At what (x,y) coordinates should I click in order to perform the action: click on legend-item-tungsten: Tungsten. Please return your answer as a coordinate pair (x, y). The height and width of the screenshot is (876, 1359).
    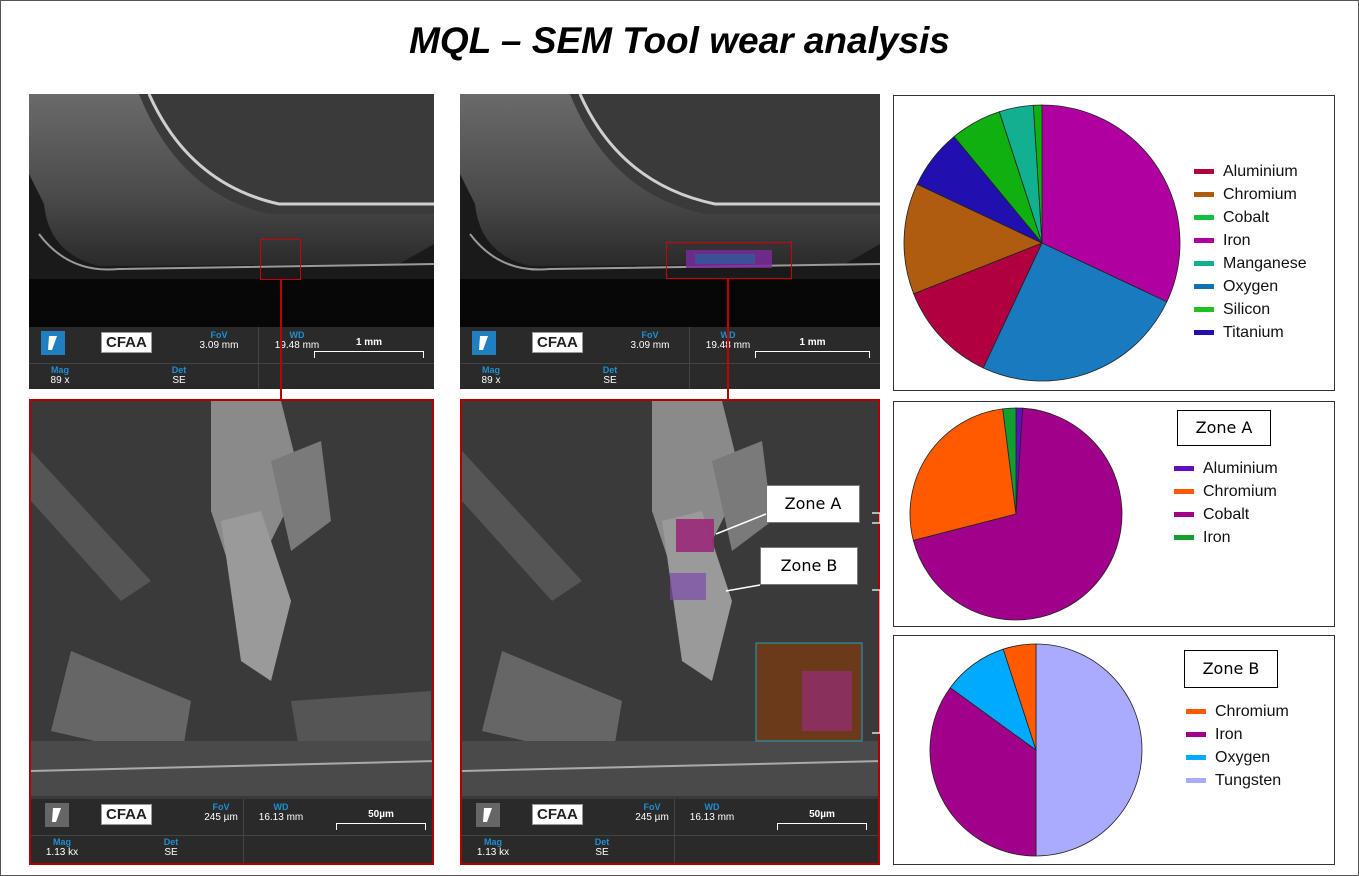
    Looking at the image, I should click on (1237, 780).